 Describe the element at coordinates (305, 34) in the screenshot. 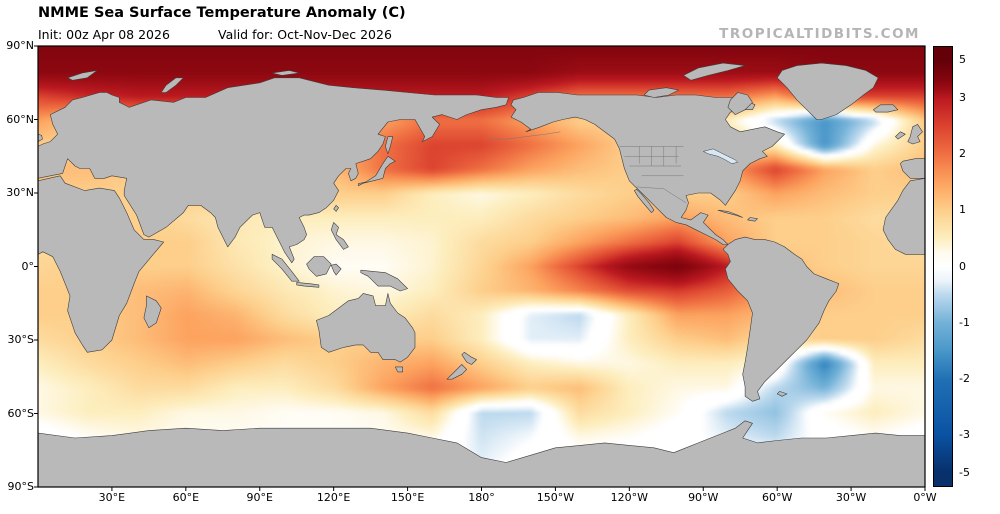

I see `valid-period-label: Valid for: Oct-Nov-Dec 2026` at that location.